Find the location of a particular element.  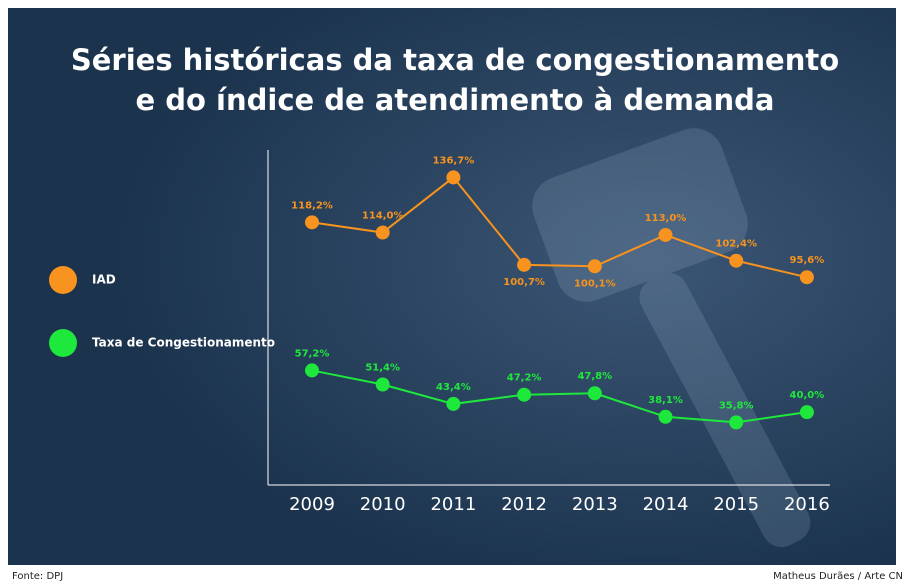

data-label: 35,8% is located at coordinates (736, 405).